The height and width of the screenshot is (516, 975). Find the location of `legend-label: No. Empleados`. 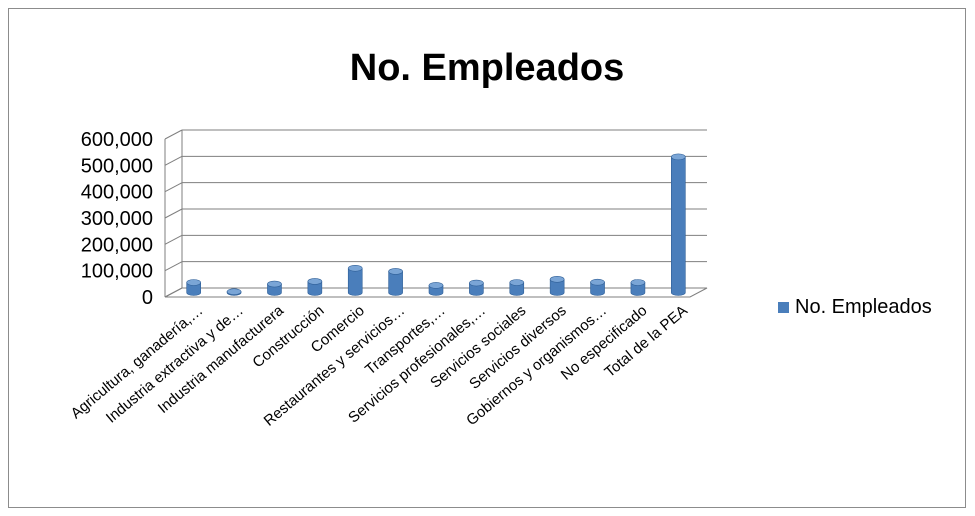

legend-label: No. Empleados is located at coordinates (863, 307).